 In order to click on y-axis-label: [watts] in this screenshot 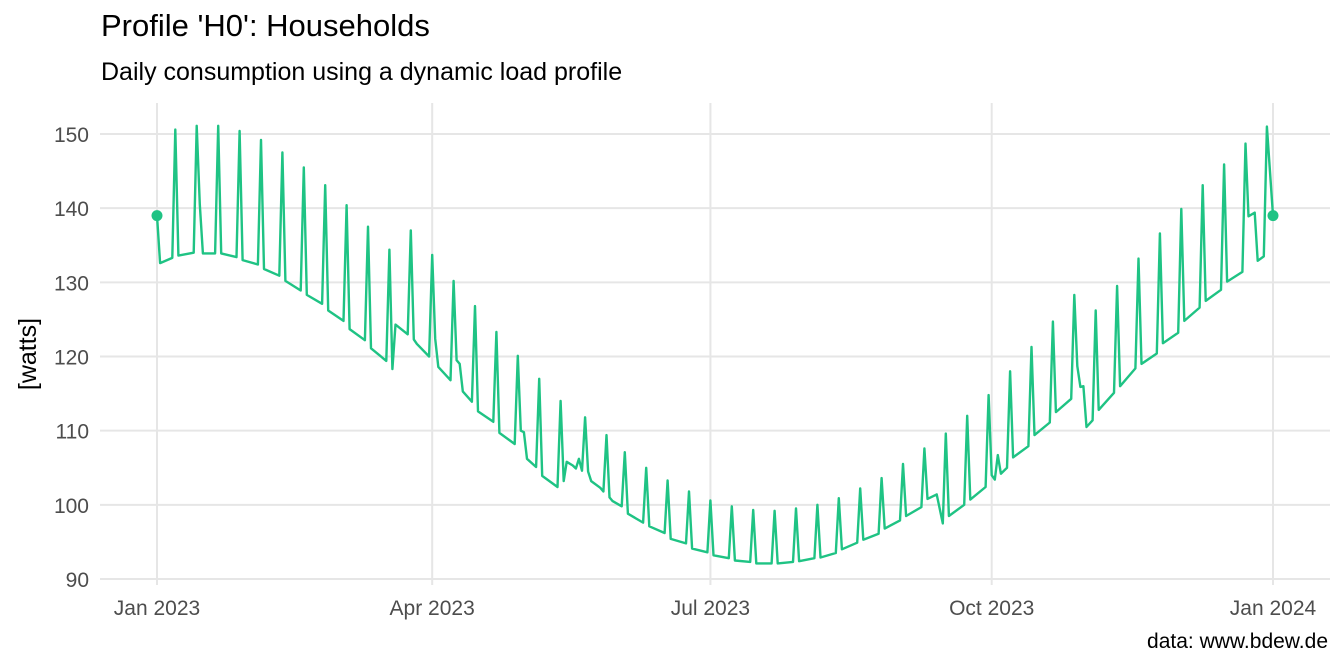, I will do `click(28, 354)`.